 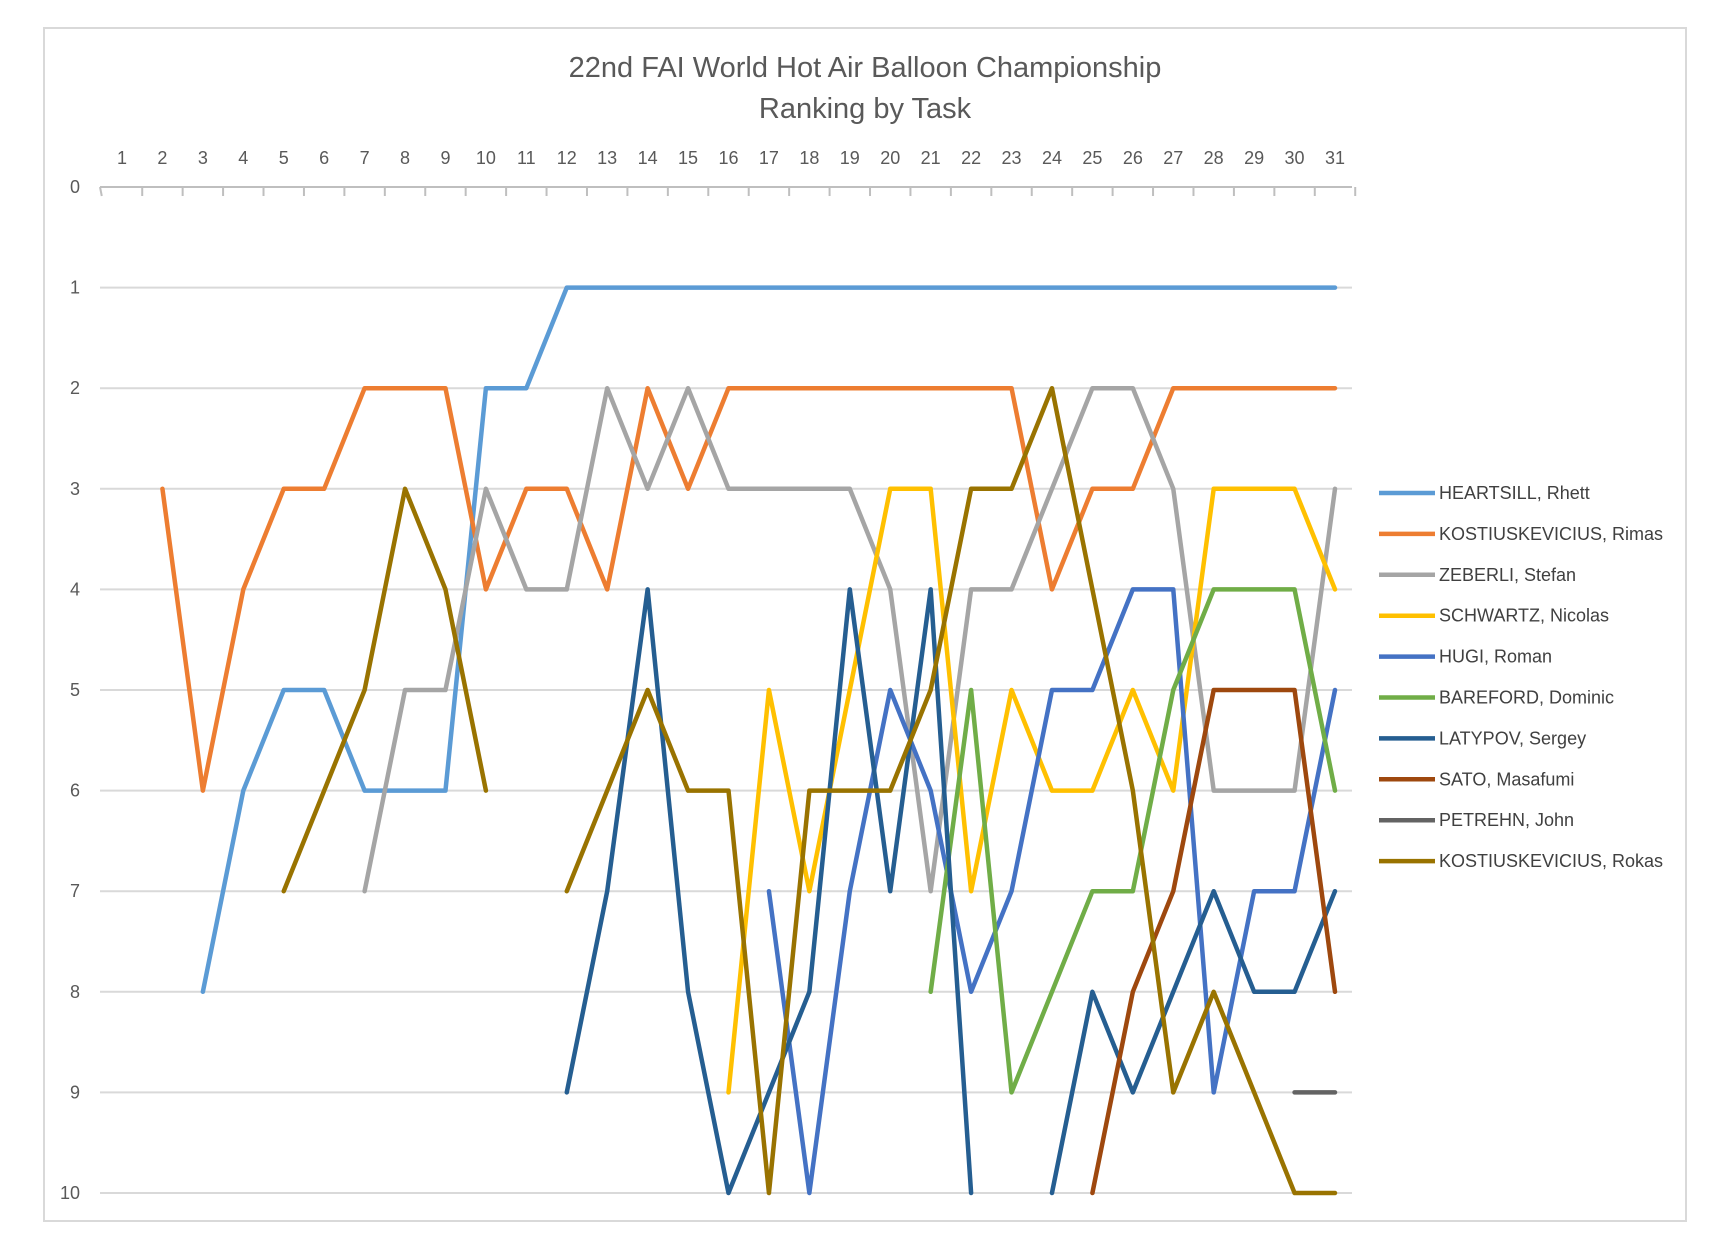 I want to click on chart-subtitle: Ranking by Task, so click(x=865, y=109).